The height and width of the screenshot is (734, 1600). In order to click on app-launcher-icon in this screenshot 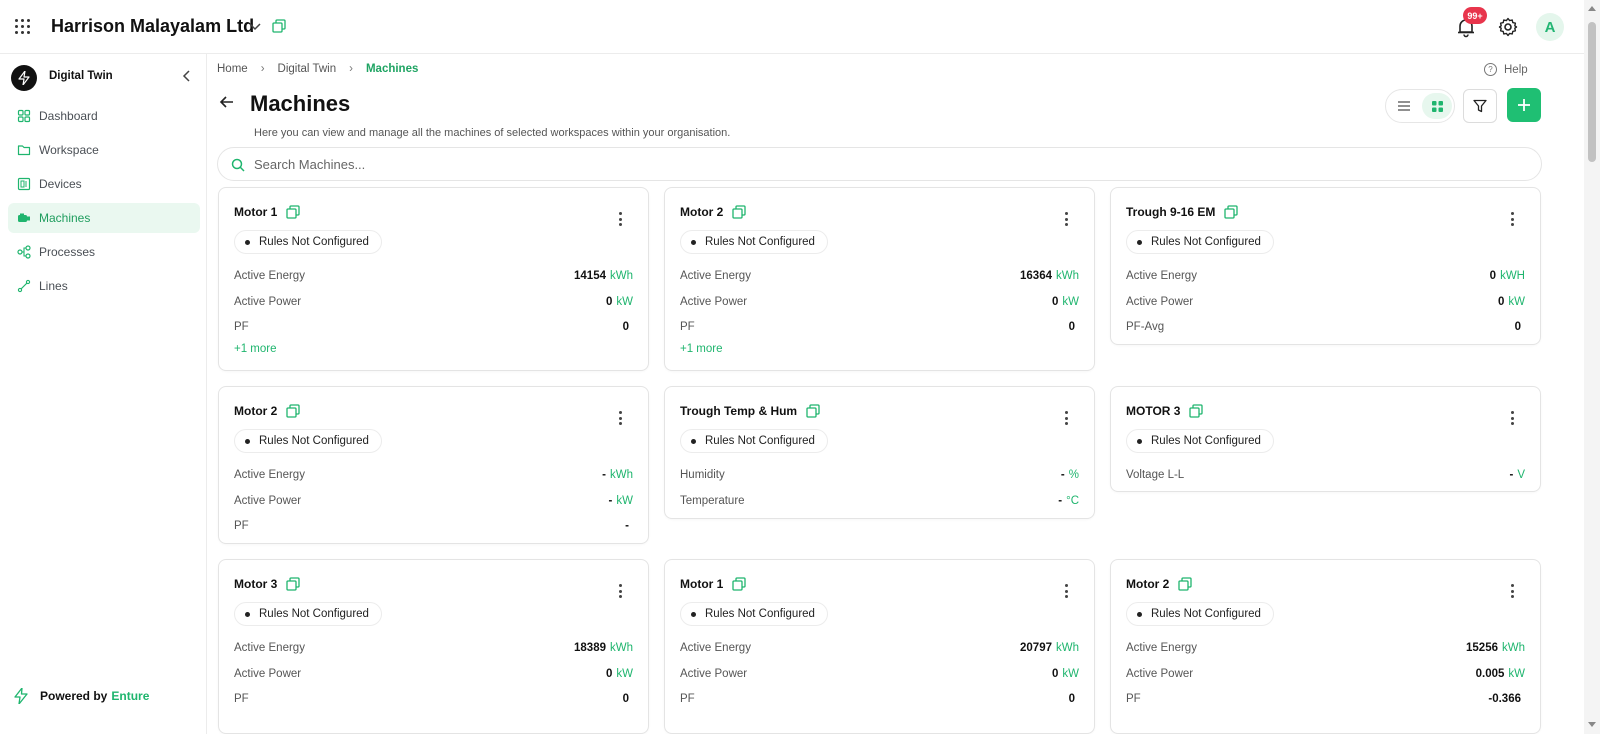, I will do `click(23, 27)`.